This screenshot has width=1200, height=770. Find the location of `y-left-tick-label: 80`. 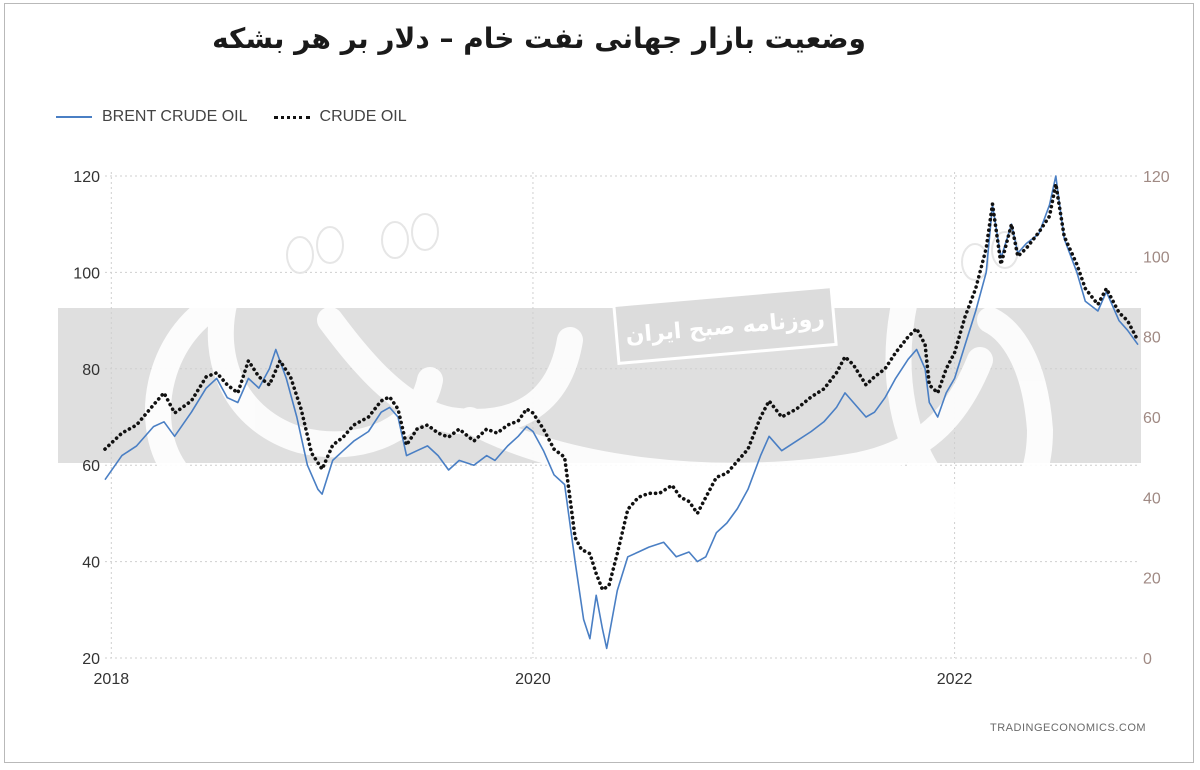

y-left-tick-label: 80 is located at coordinates (91, 370).